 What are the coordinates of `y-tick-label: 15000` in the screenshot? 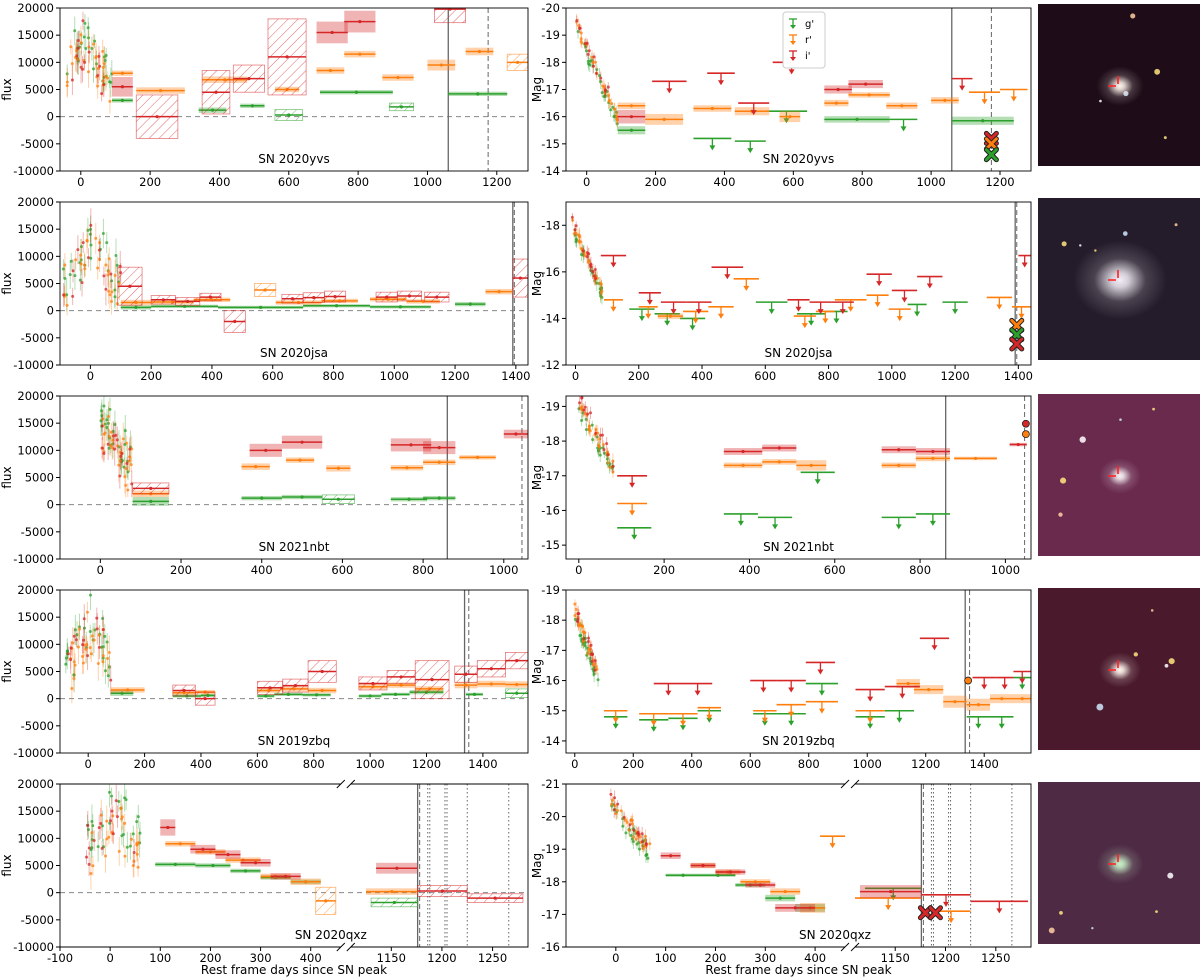 It's located at (35, 35).